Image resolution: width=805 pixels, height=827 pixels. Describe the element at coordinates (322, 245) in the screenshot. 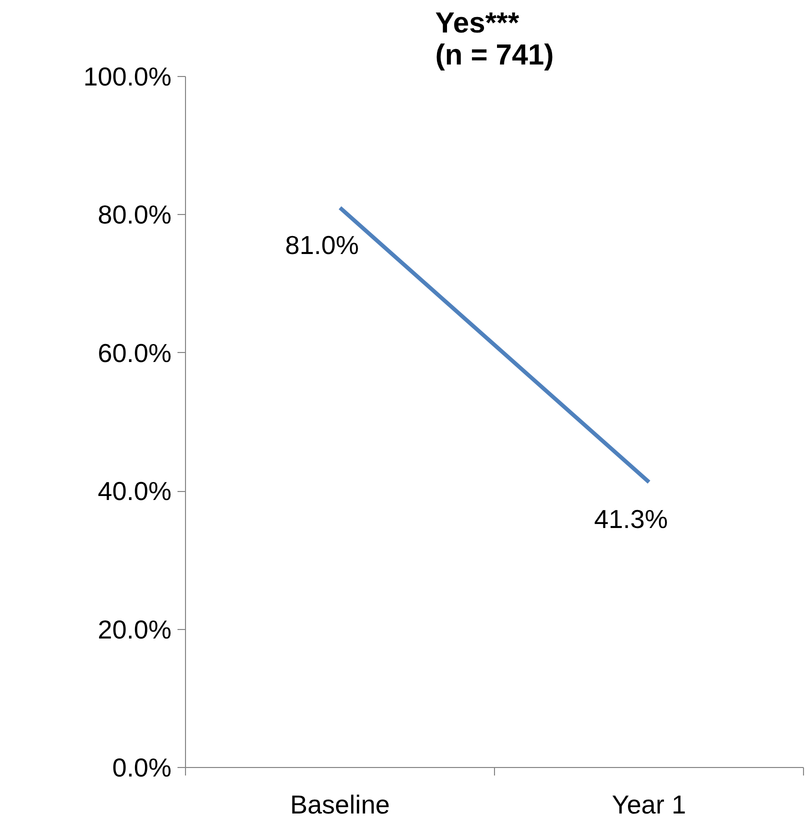

I see `data-label: 81.0%` at that location.